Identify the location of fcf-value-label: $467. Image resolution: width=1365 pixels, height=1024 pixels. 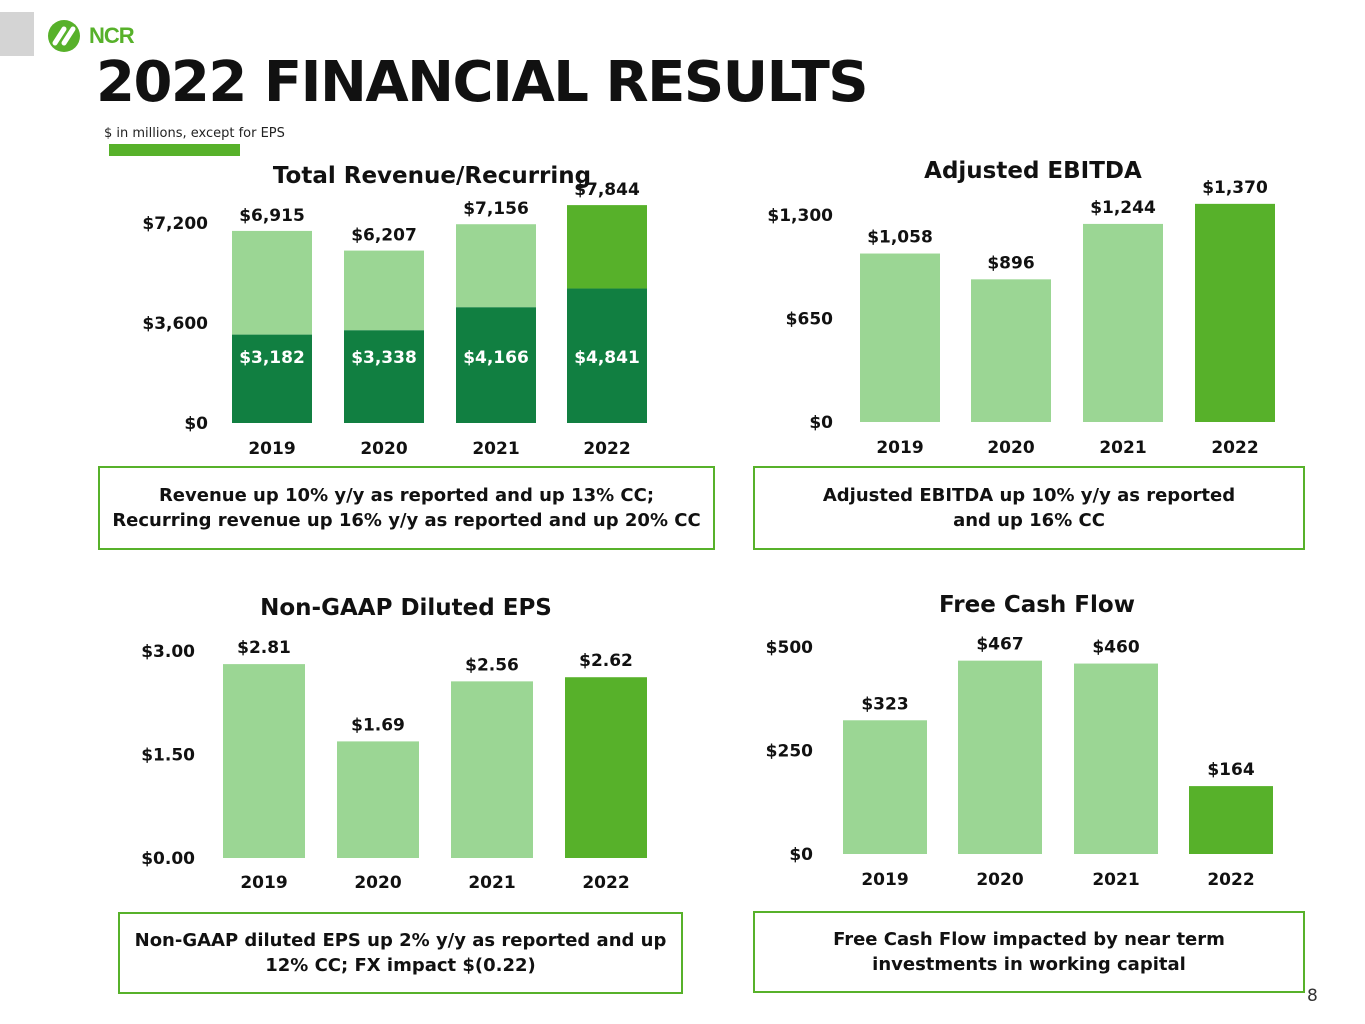
(999, 645).